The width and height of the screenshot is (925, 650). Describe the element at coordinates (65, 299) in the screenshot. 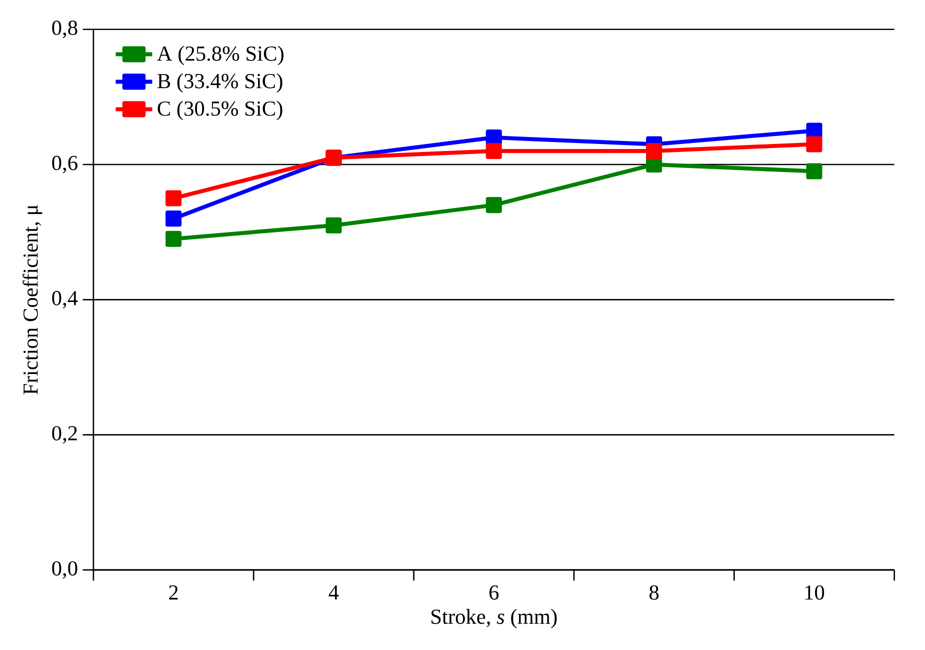

I see `y-tick-label: 0,4` at that location.